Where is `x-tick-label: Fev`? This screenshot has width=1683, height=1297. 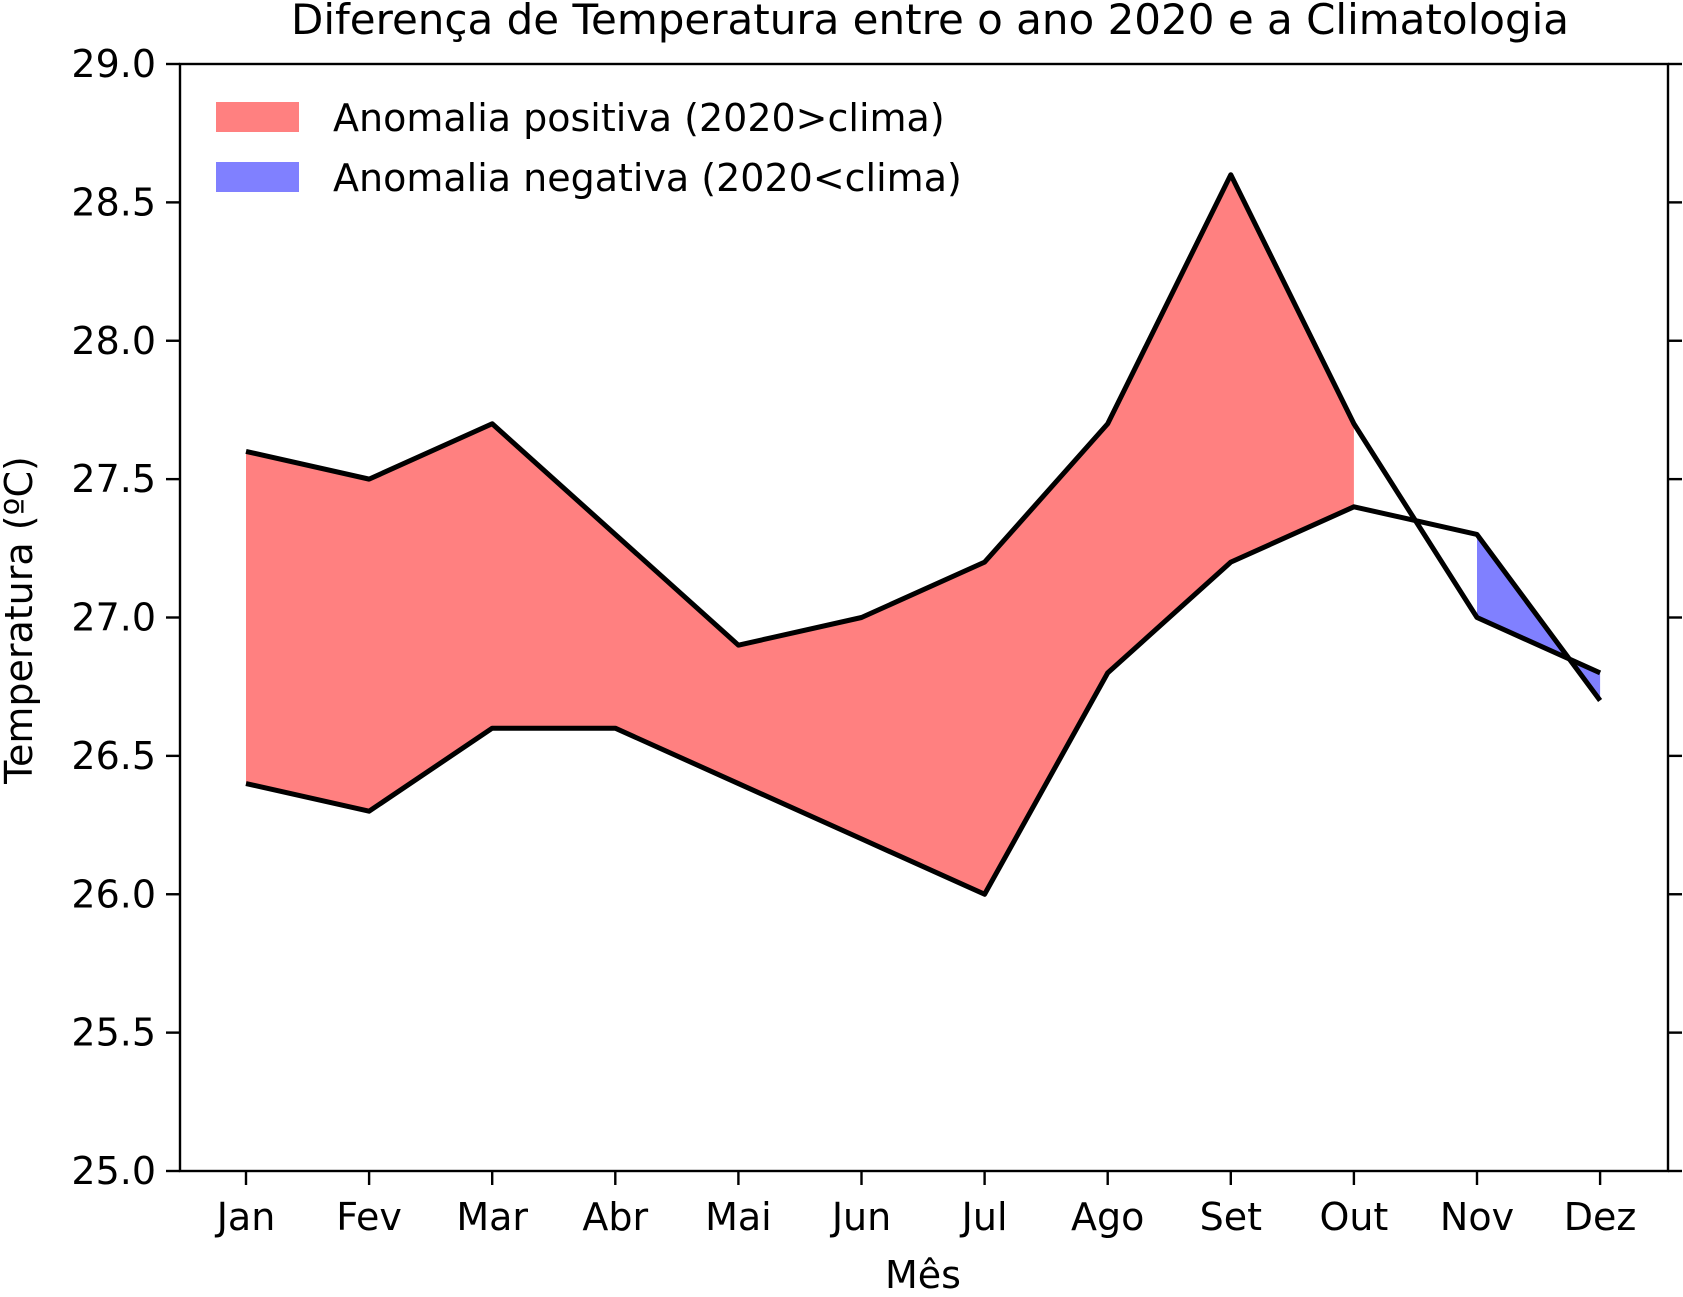 x-tick-label: Fev is located at coordinates (369, 1217).